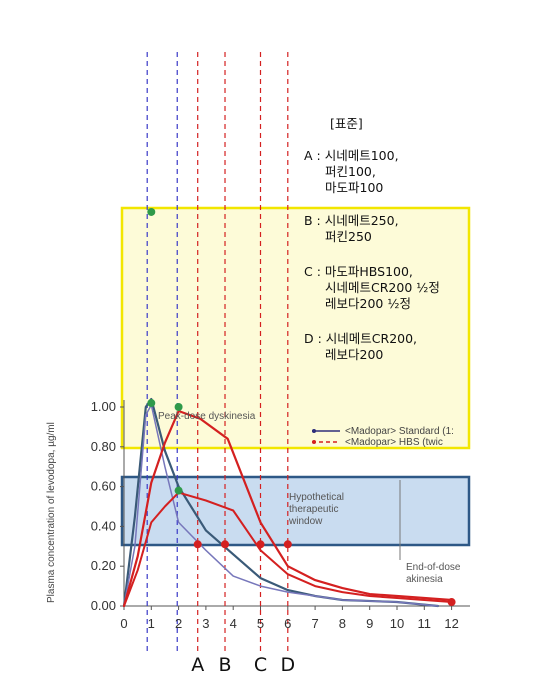  What do you see at coordinates (233, 623) in the screenshot?
I see `x-tick-label-4: 4` at bounding box center [233, 623].